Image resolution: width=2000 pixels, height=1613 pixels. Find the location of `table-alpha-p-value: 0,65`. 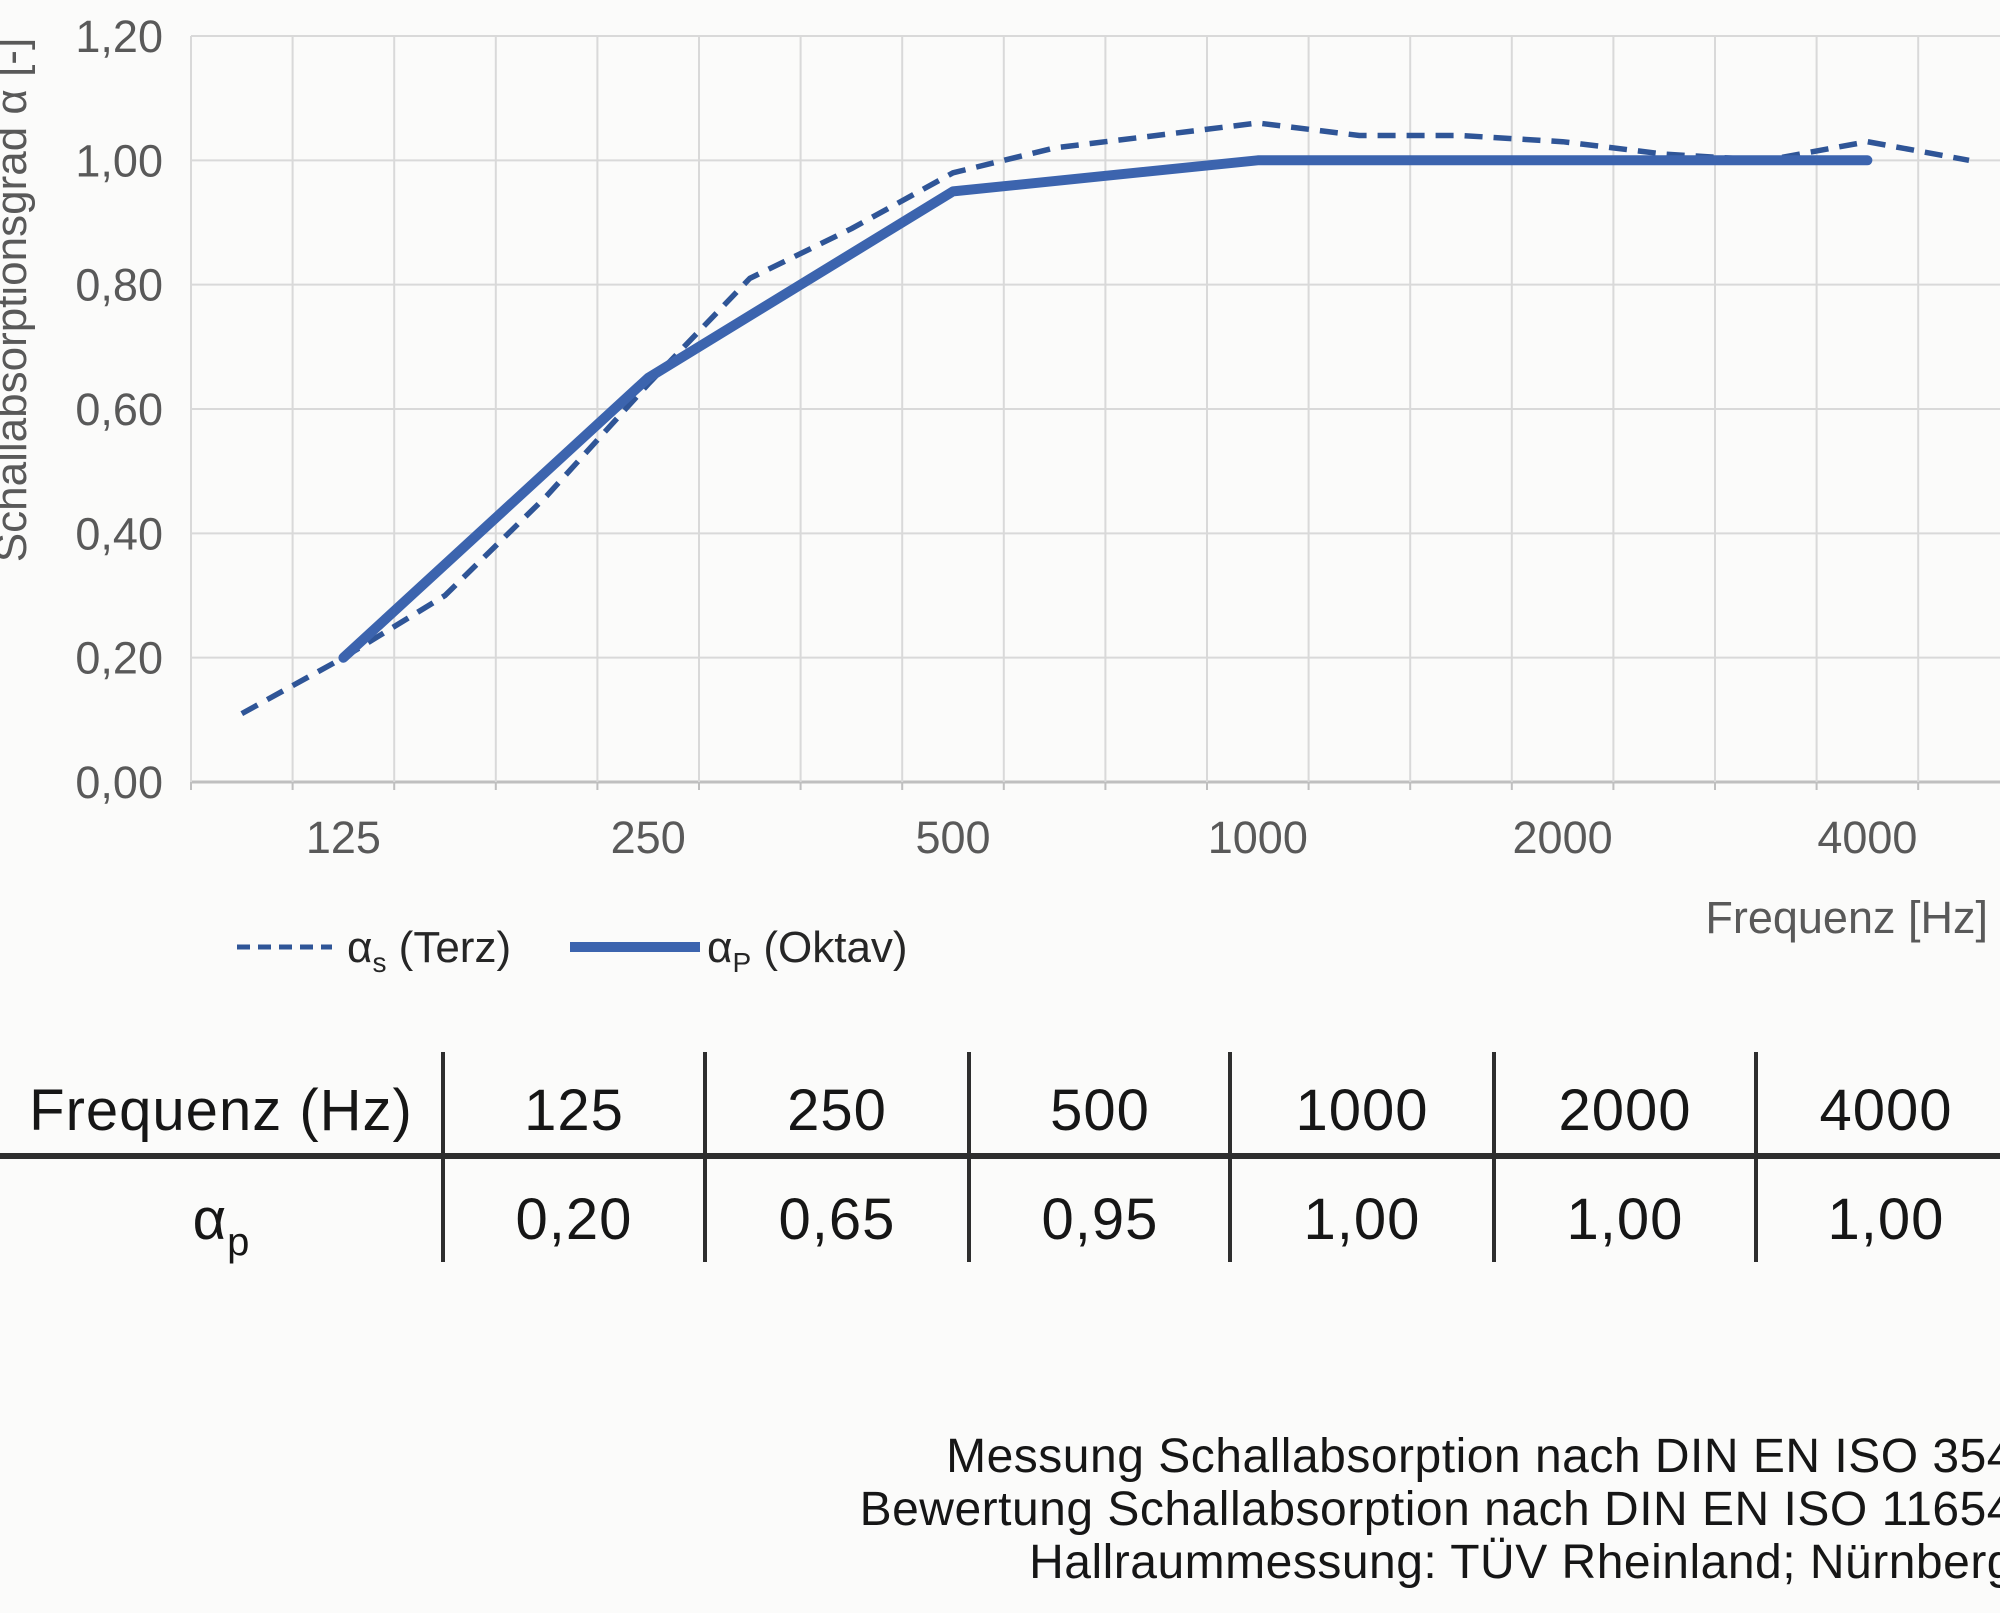

table-alpha-p-value: 0,65 is located at coordinates (837, 1219).